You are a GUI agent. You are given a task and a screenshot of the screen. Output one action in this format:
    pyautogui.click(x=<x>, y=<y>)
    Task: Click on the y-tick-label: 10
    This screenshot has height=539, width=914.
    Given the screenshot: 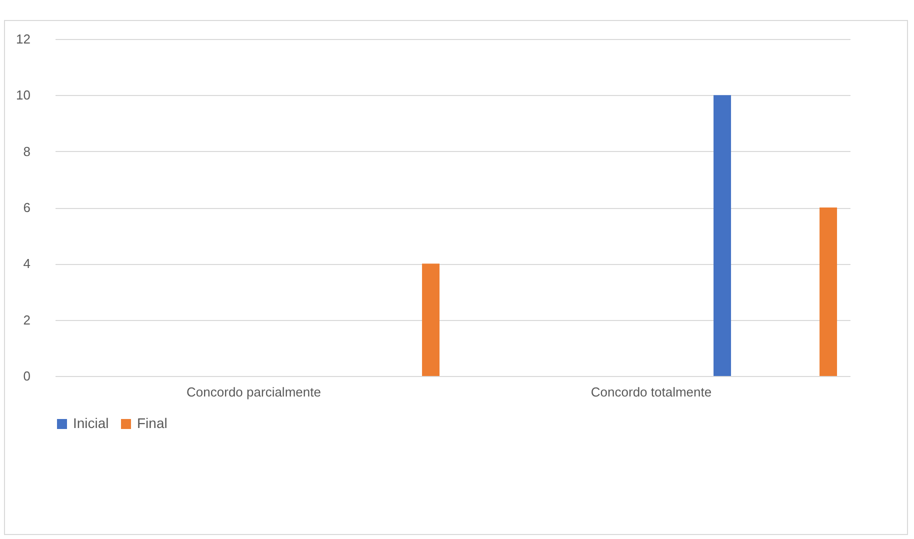 What is the action you would take?
    pyautogui.click(x=23, y=95)
    